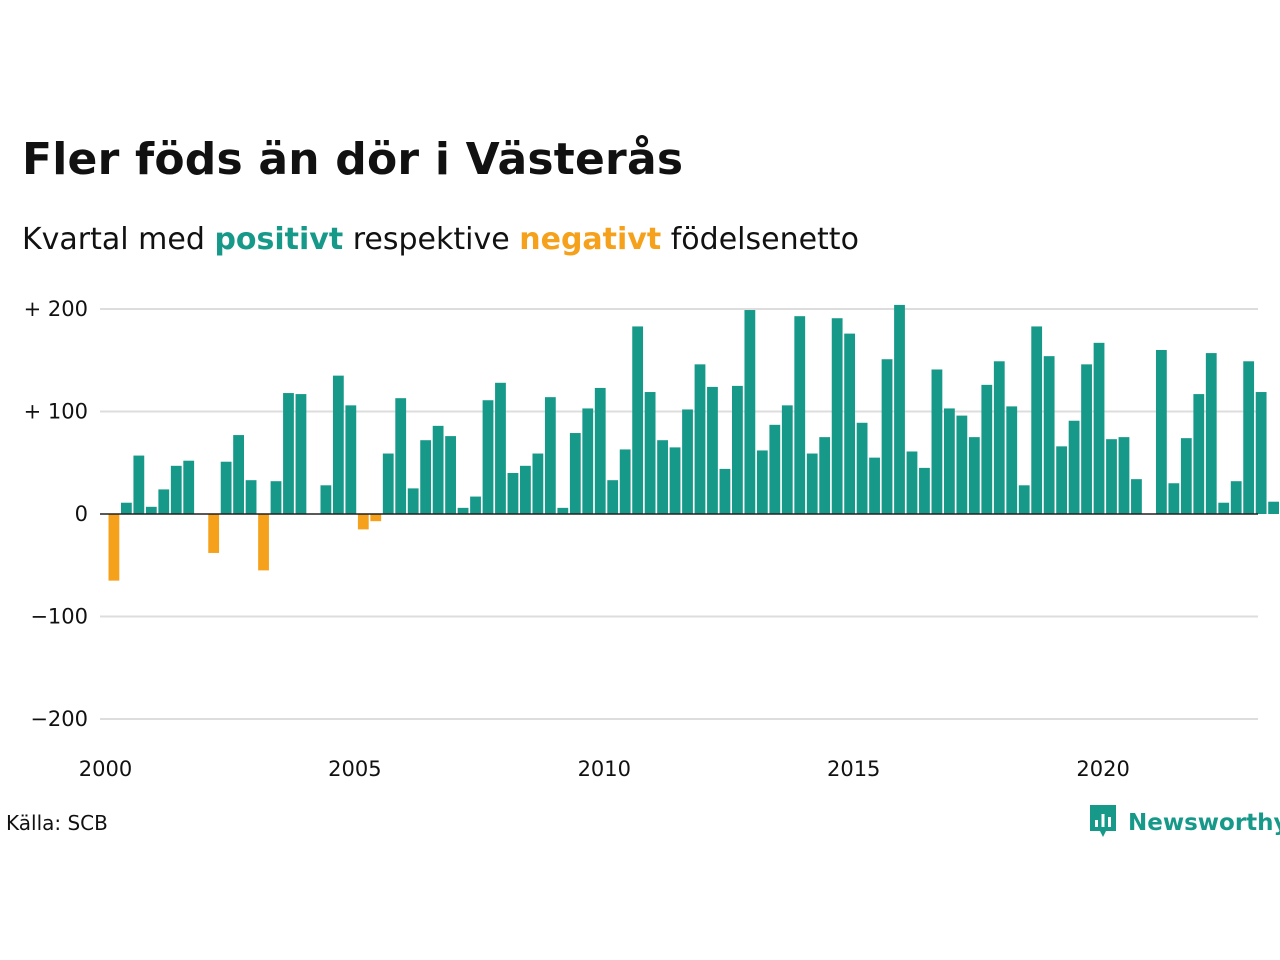  What do you see at coordinates (279, 239) in the screenshot?
I see `subtitle-positive-highlight: positivt` at bounding box center [279, 239].